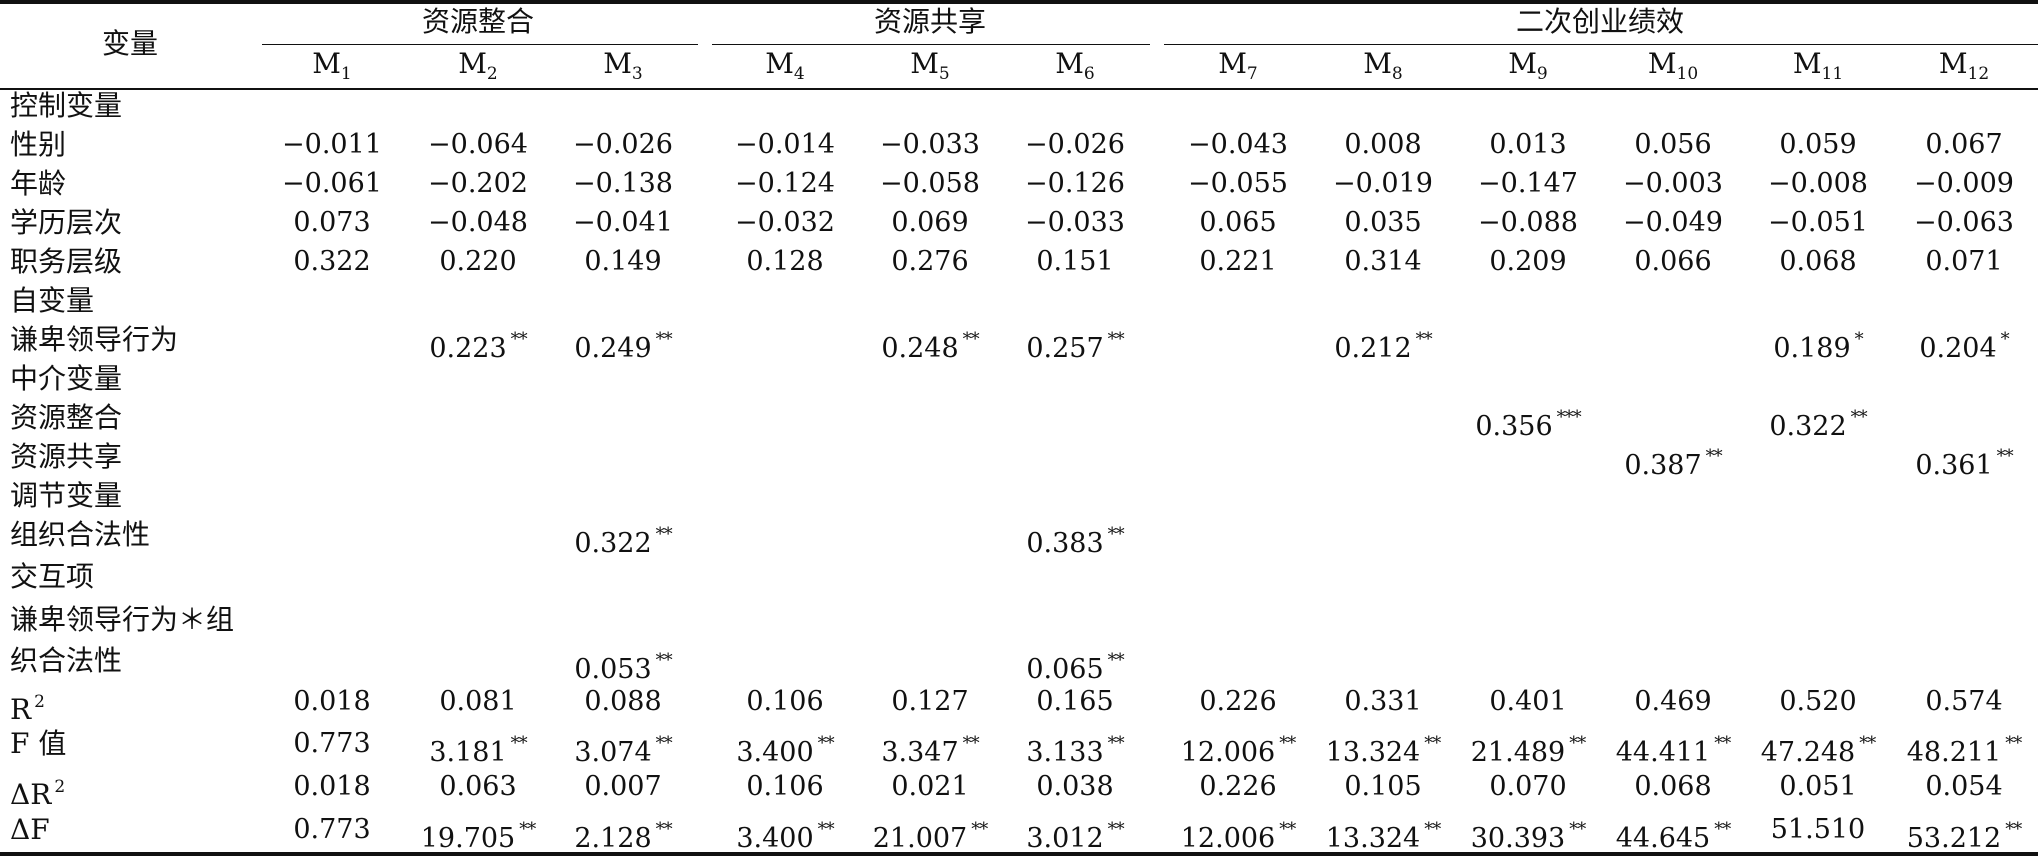 The height and width of the screenshot is (858, 2038). Describe the element at coordinates (66, 261) in the screenshot. I see `row-label: 职务层级` at that location.